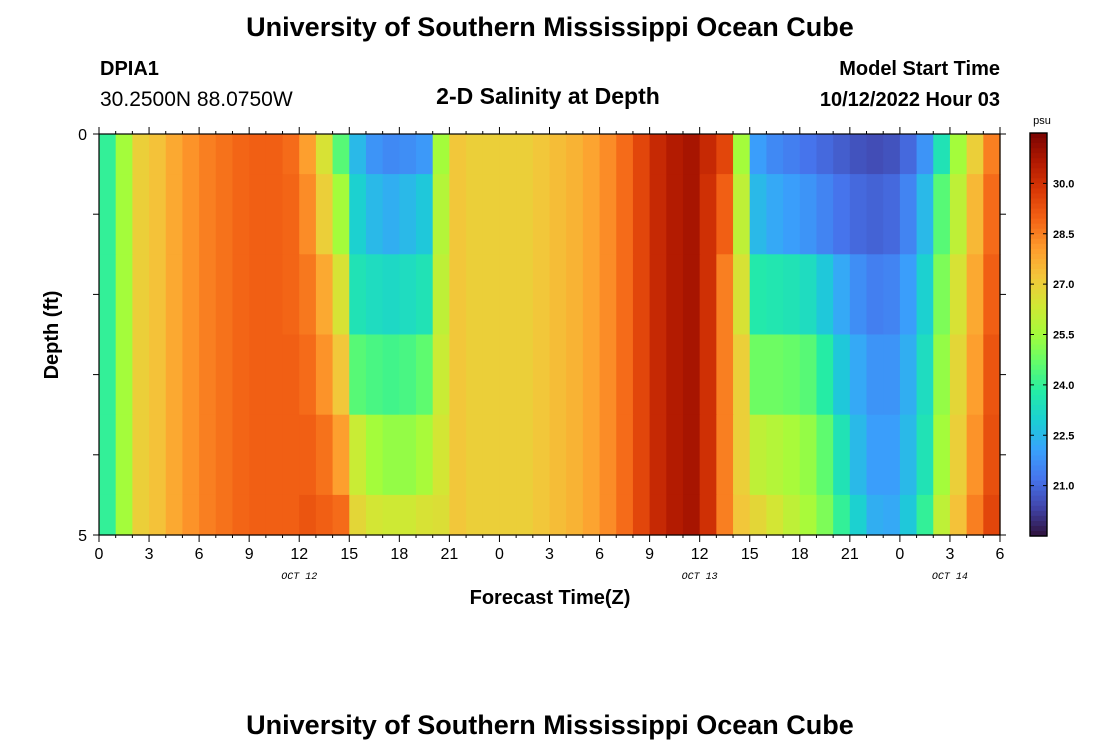 The image size is (1100, 750). I want to click on colorbar-tick-label: 21.0, so click(1063, 487).